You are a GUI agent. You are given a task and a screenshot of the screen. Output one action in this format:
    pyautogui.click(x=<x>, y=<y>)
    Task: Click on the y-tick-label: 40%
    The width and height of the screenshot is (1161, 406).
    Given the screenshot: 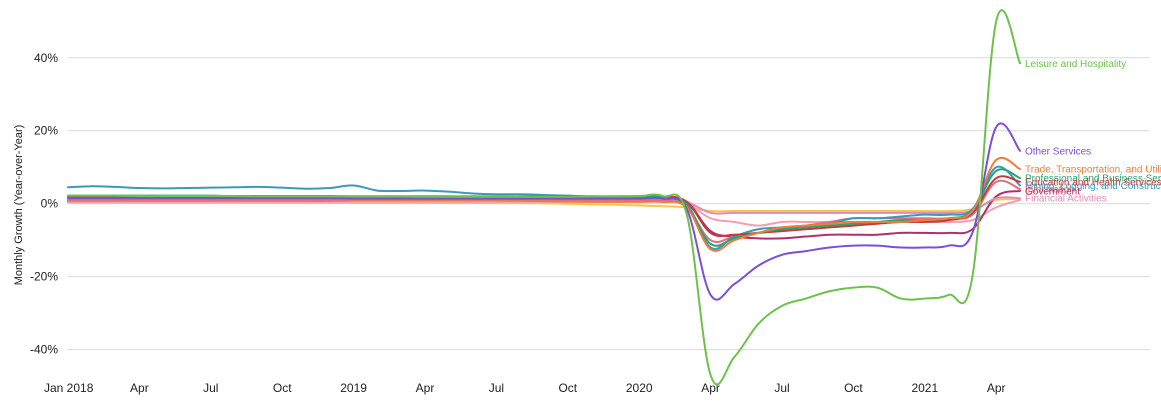 What is the action you would take?
    pyautogui.click(x=46, y=58)
    